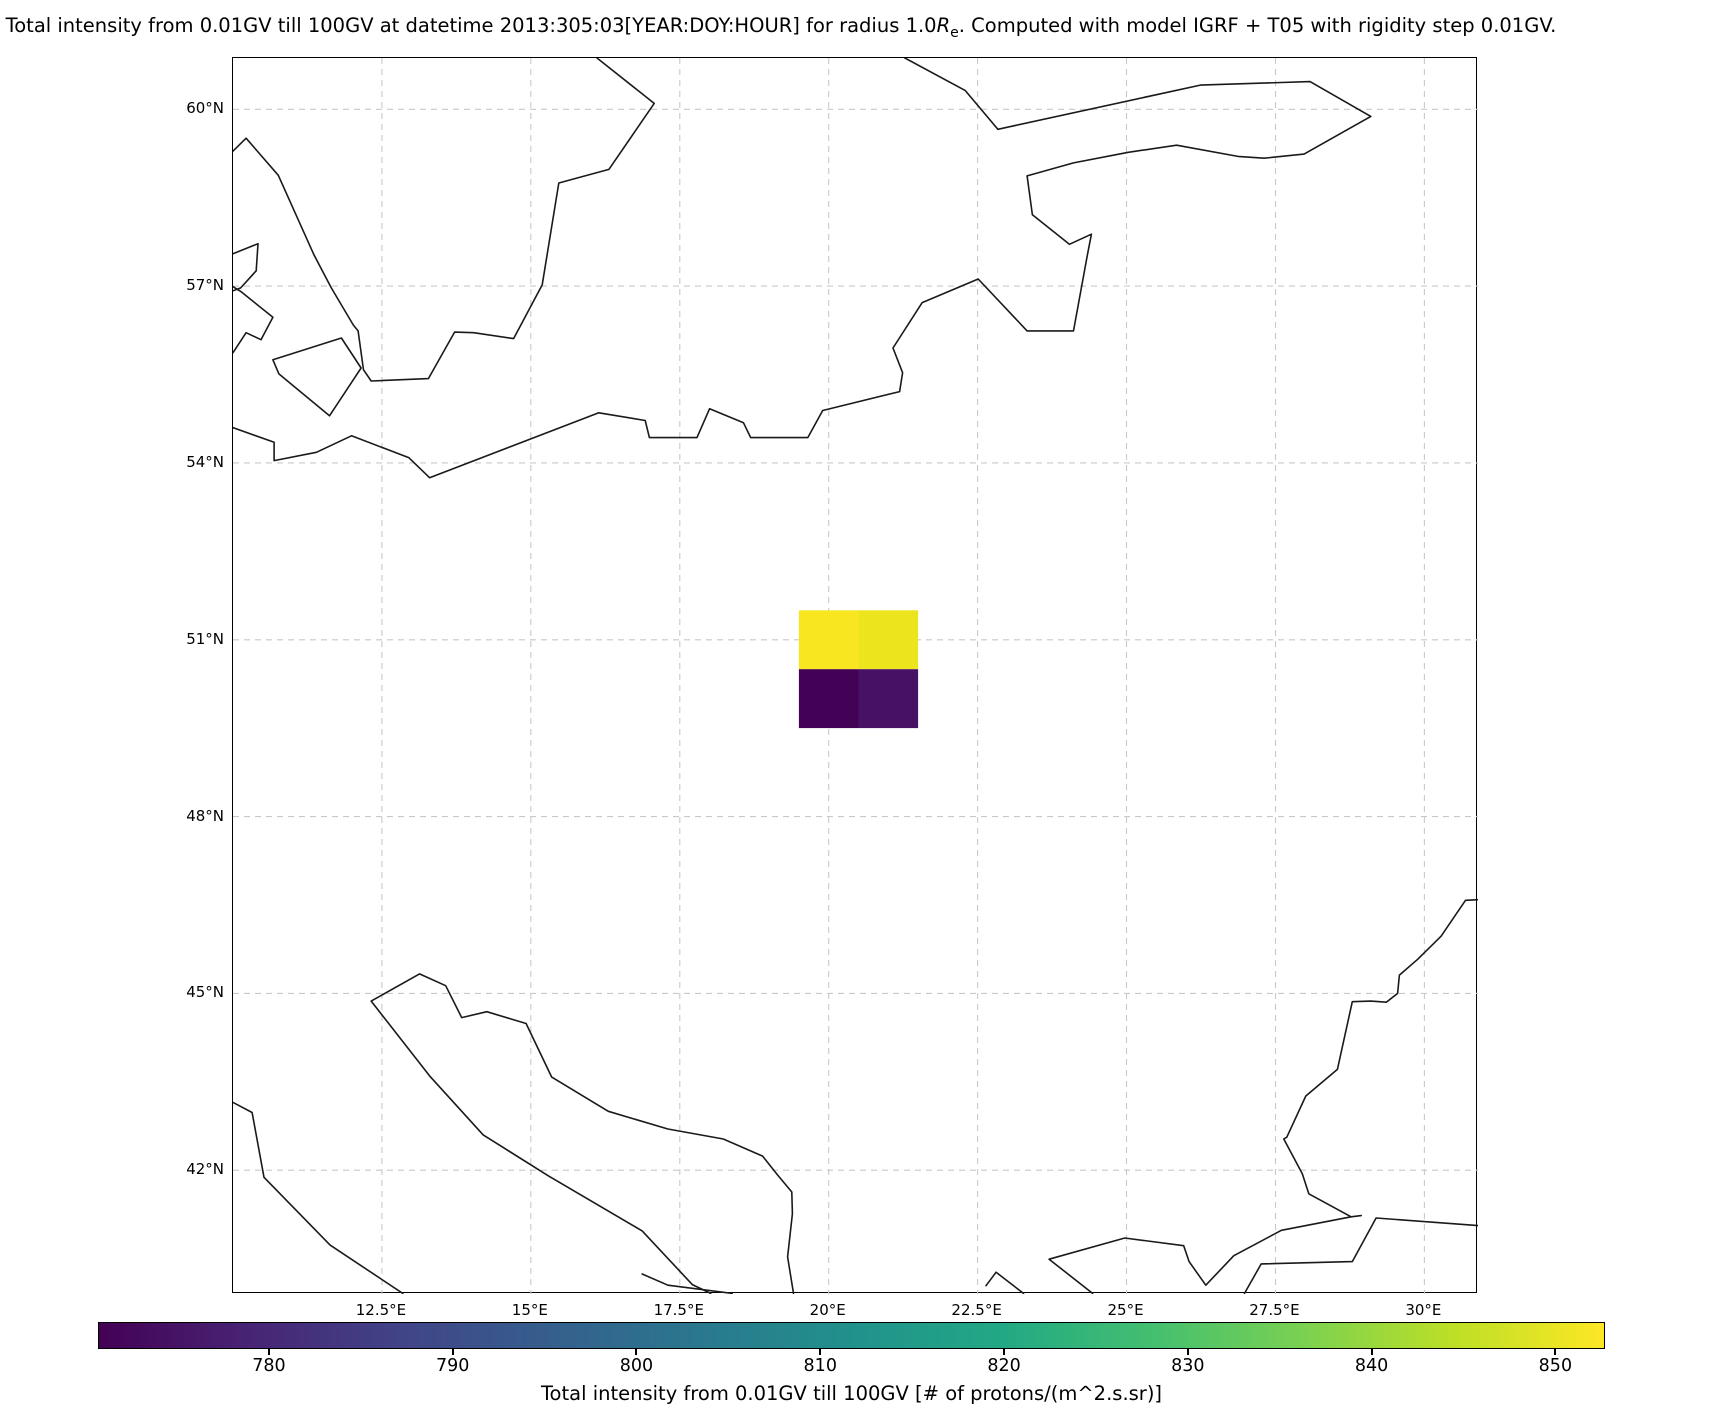 The height and width of the screenshot is (1418, 1709). Describe the element at coordinates (1200, 1255) in the screenshot. I see `coastline-thrace-marmara-north` at that location.